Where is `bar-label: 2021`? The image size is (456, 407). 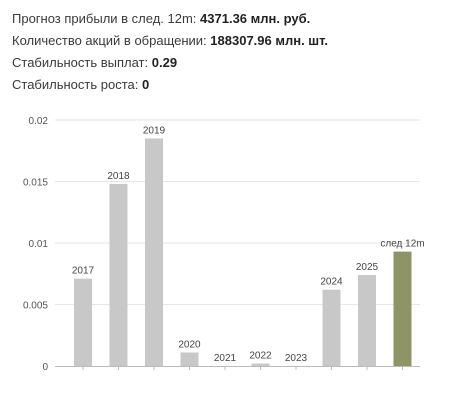
bar-label: 2021 is located at coordinates (225, 358).